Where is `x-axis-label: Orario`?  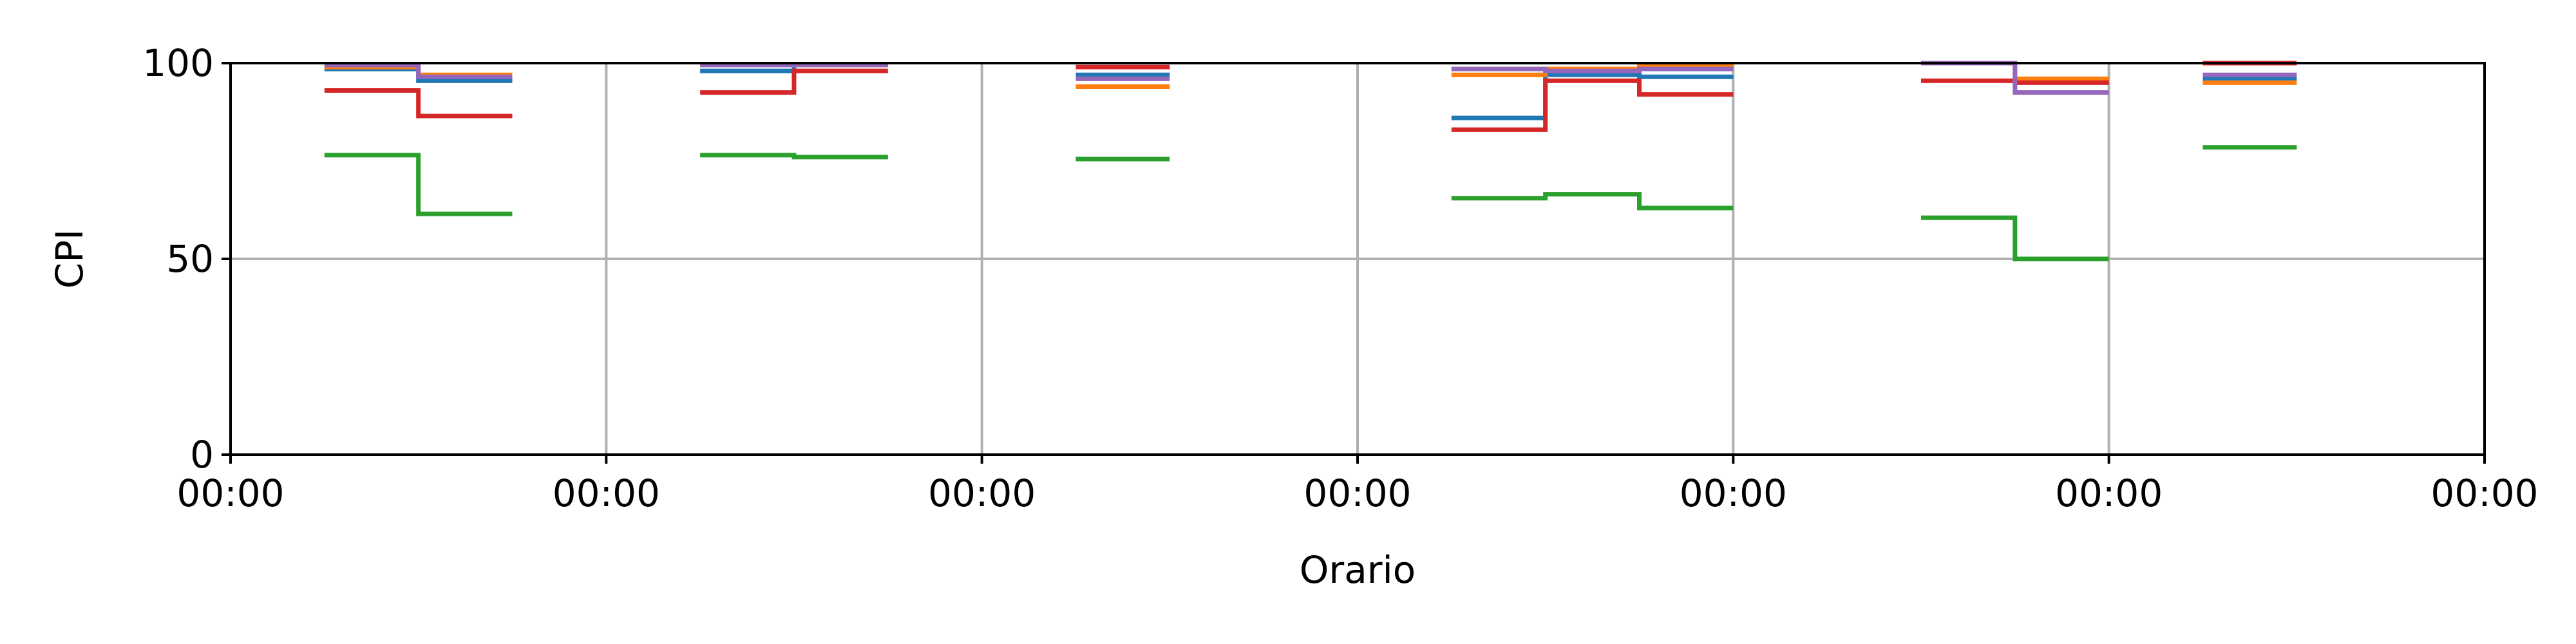 x-axis-label: Orario is located at coordinates (1358, 570).